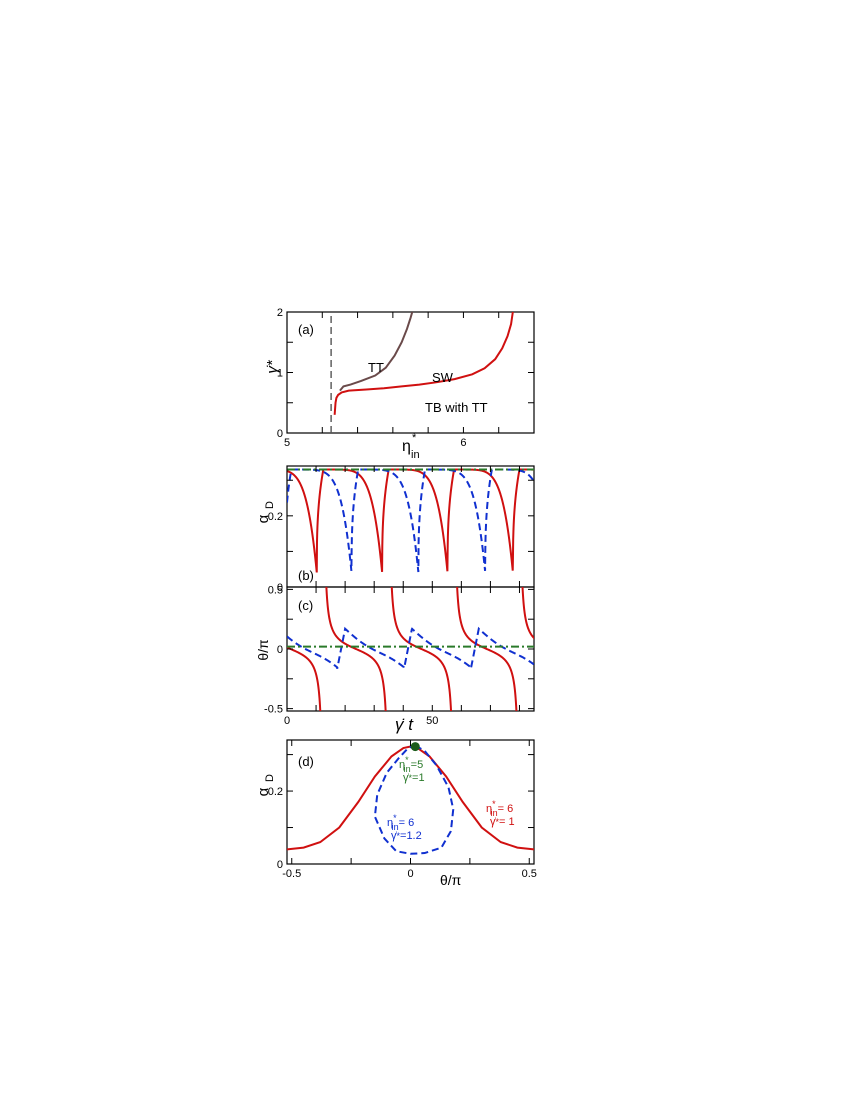 The width and height of the screenshot is (850, 1100). I want to click on region-sw-label: SW, so click(443, 377).